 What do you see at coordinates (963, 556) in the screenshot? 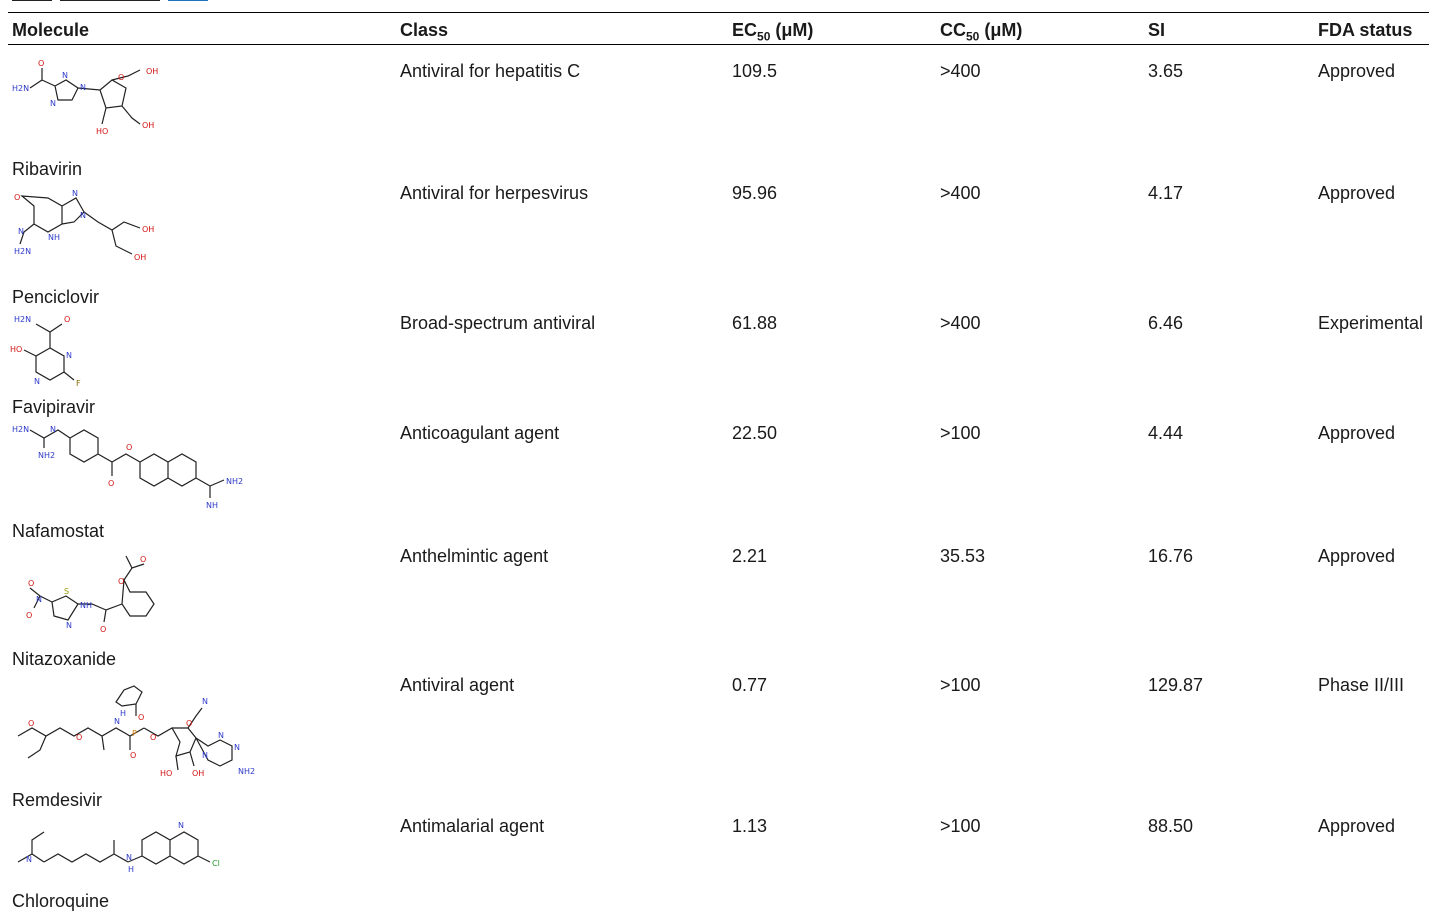
I see `cell-cc50: 35.53` at bounding box center [963, 556].